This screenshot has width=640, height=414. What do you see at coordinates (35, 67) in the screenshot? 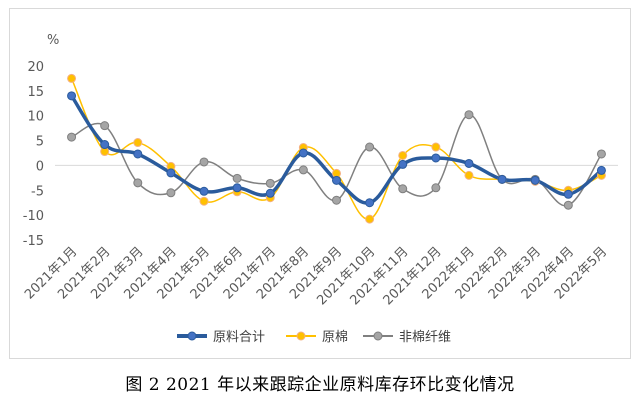
I see `y-tick-label: 20` at bounding box center [35, 67].